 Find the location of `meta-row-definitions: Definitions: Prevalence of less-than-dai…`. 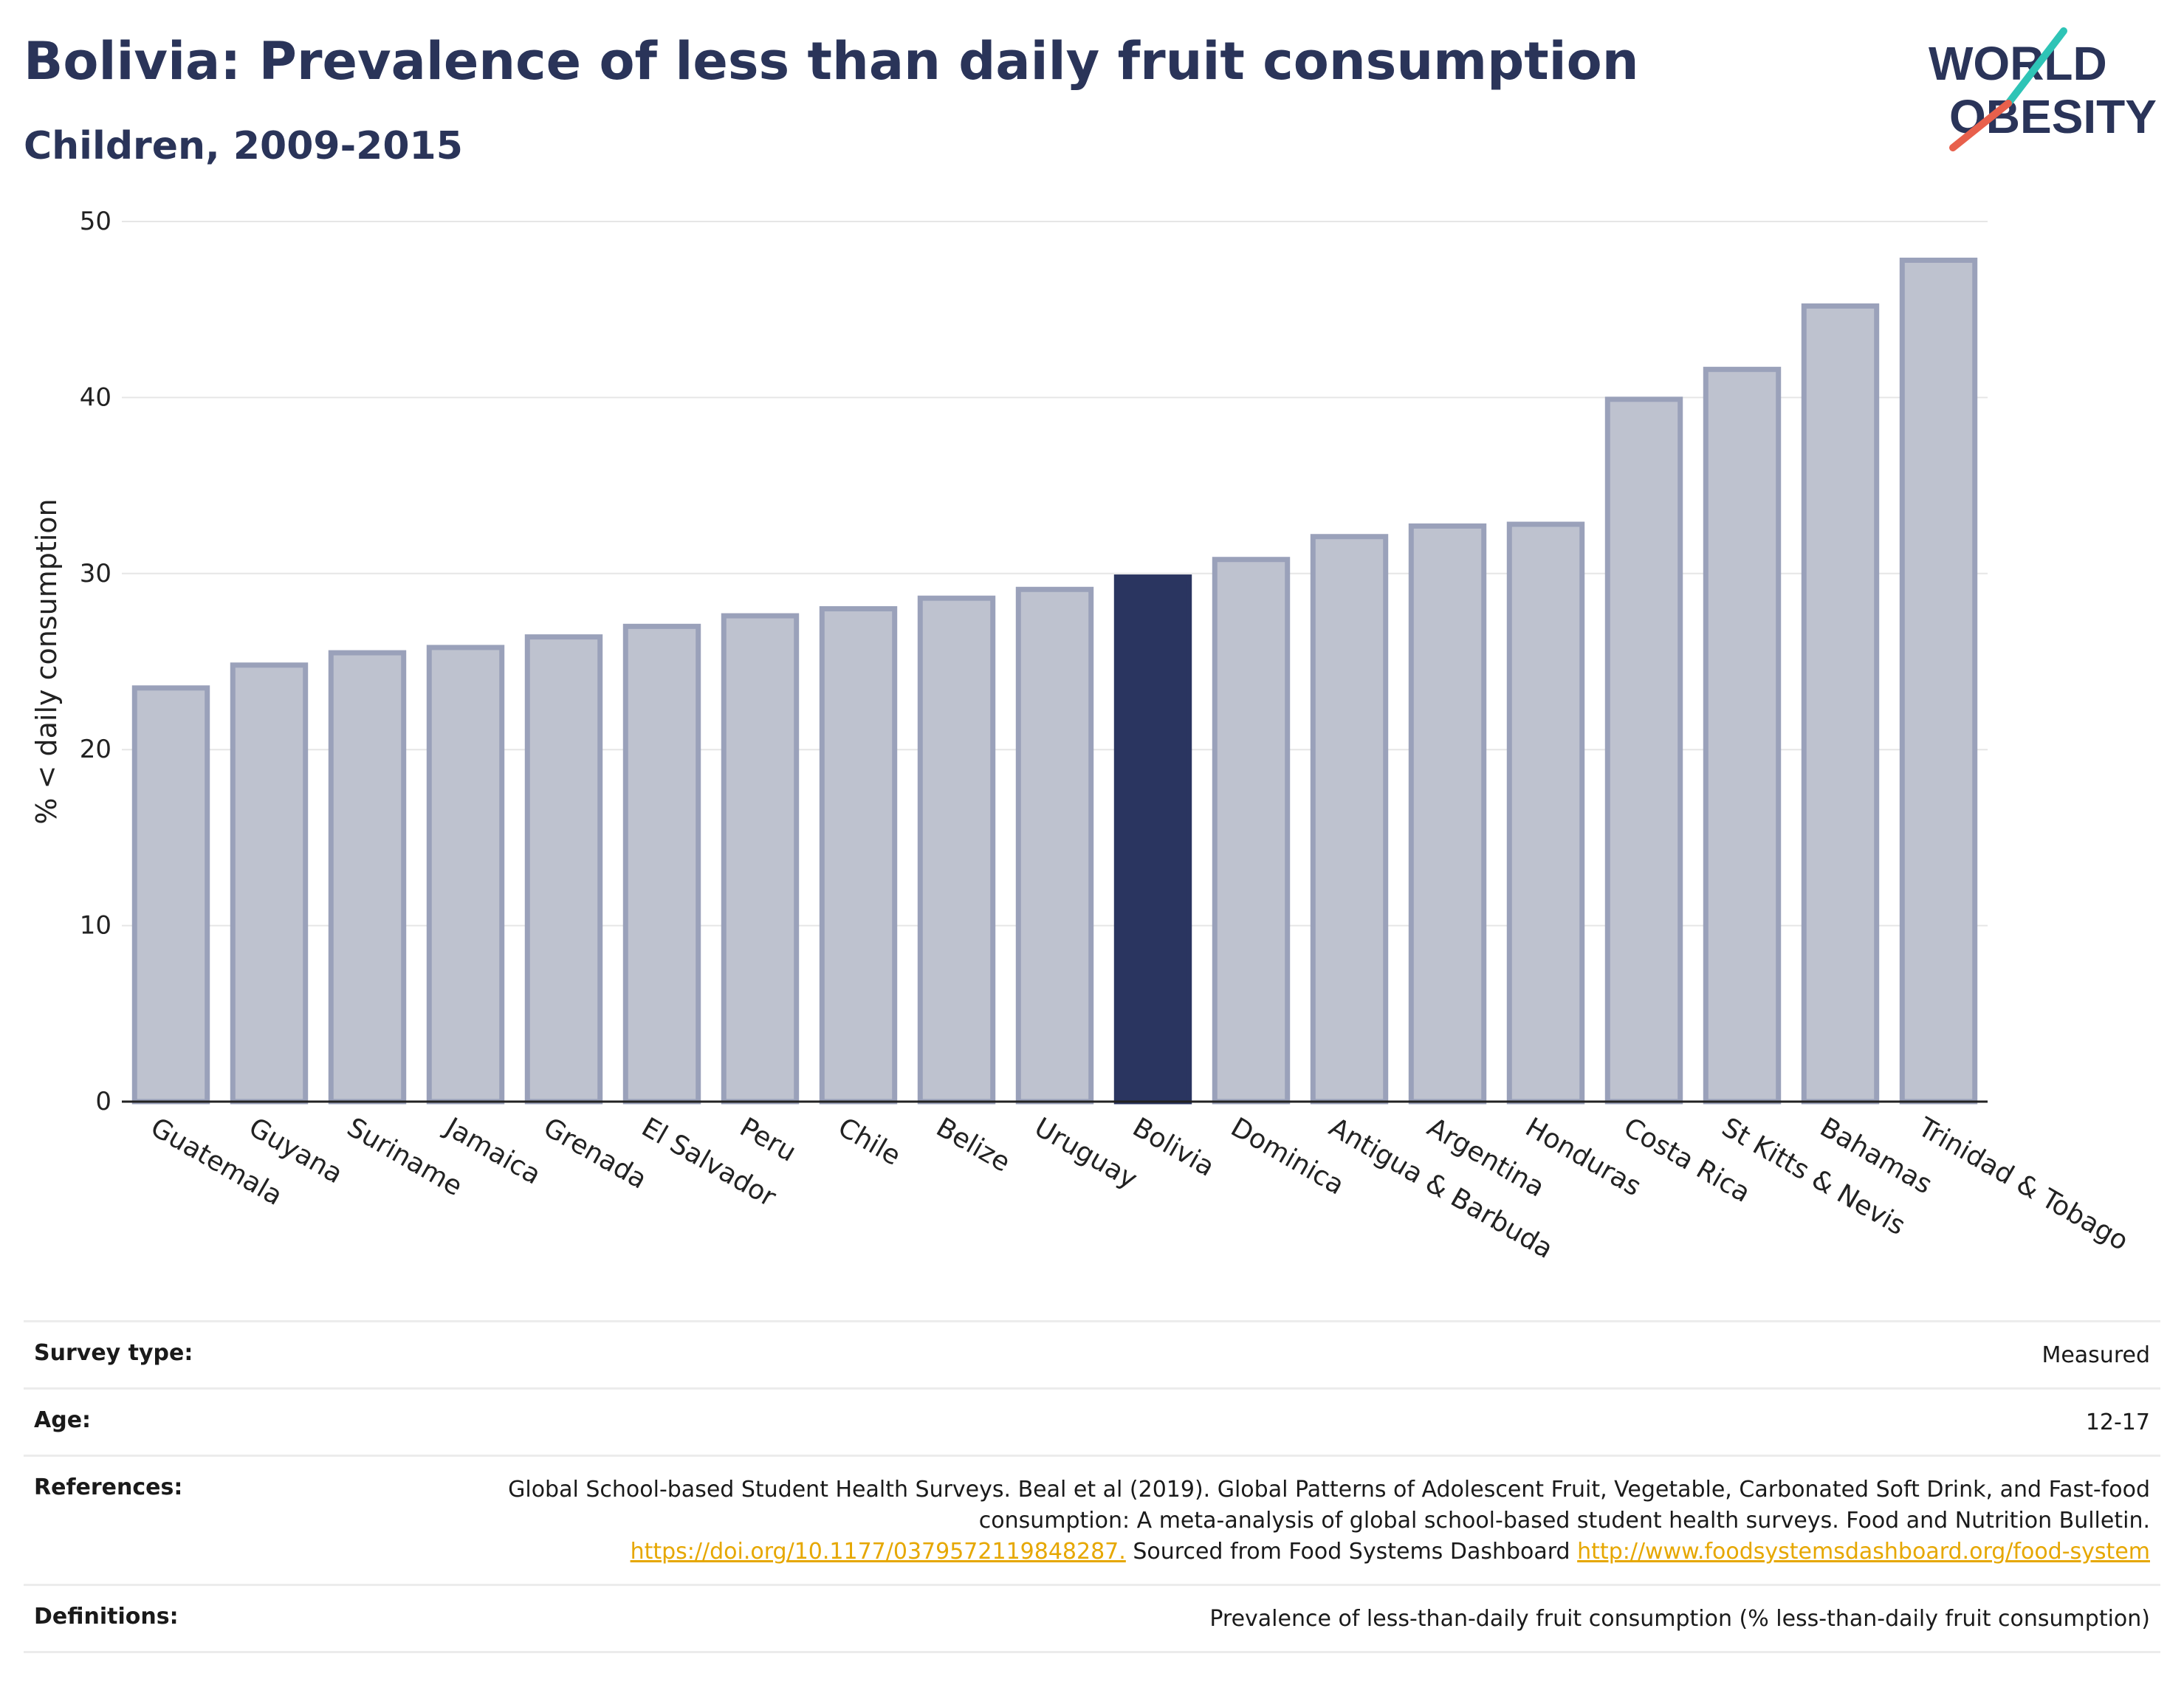

meta-row-definitions: Definitions: Prevalence of less-than-dai… is located at coordinates (1092, 1619).